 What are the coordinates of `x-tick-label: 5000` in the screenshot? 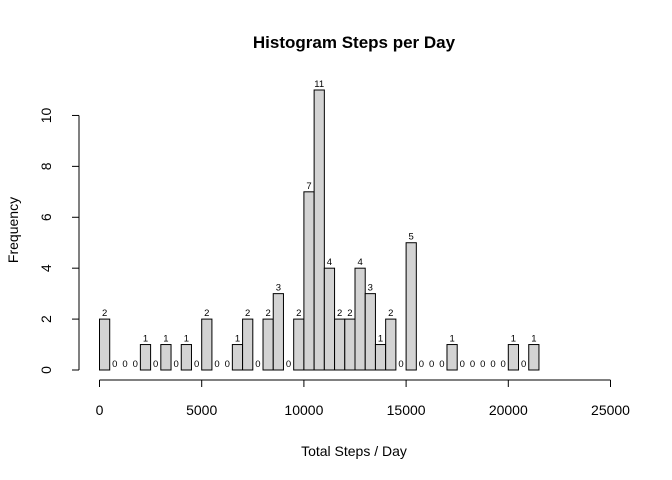 It's located at (201, 410).